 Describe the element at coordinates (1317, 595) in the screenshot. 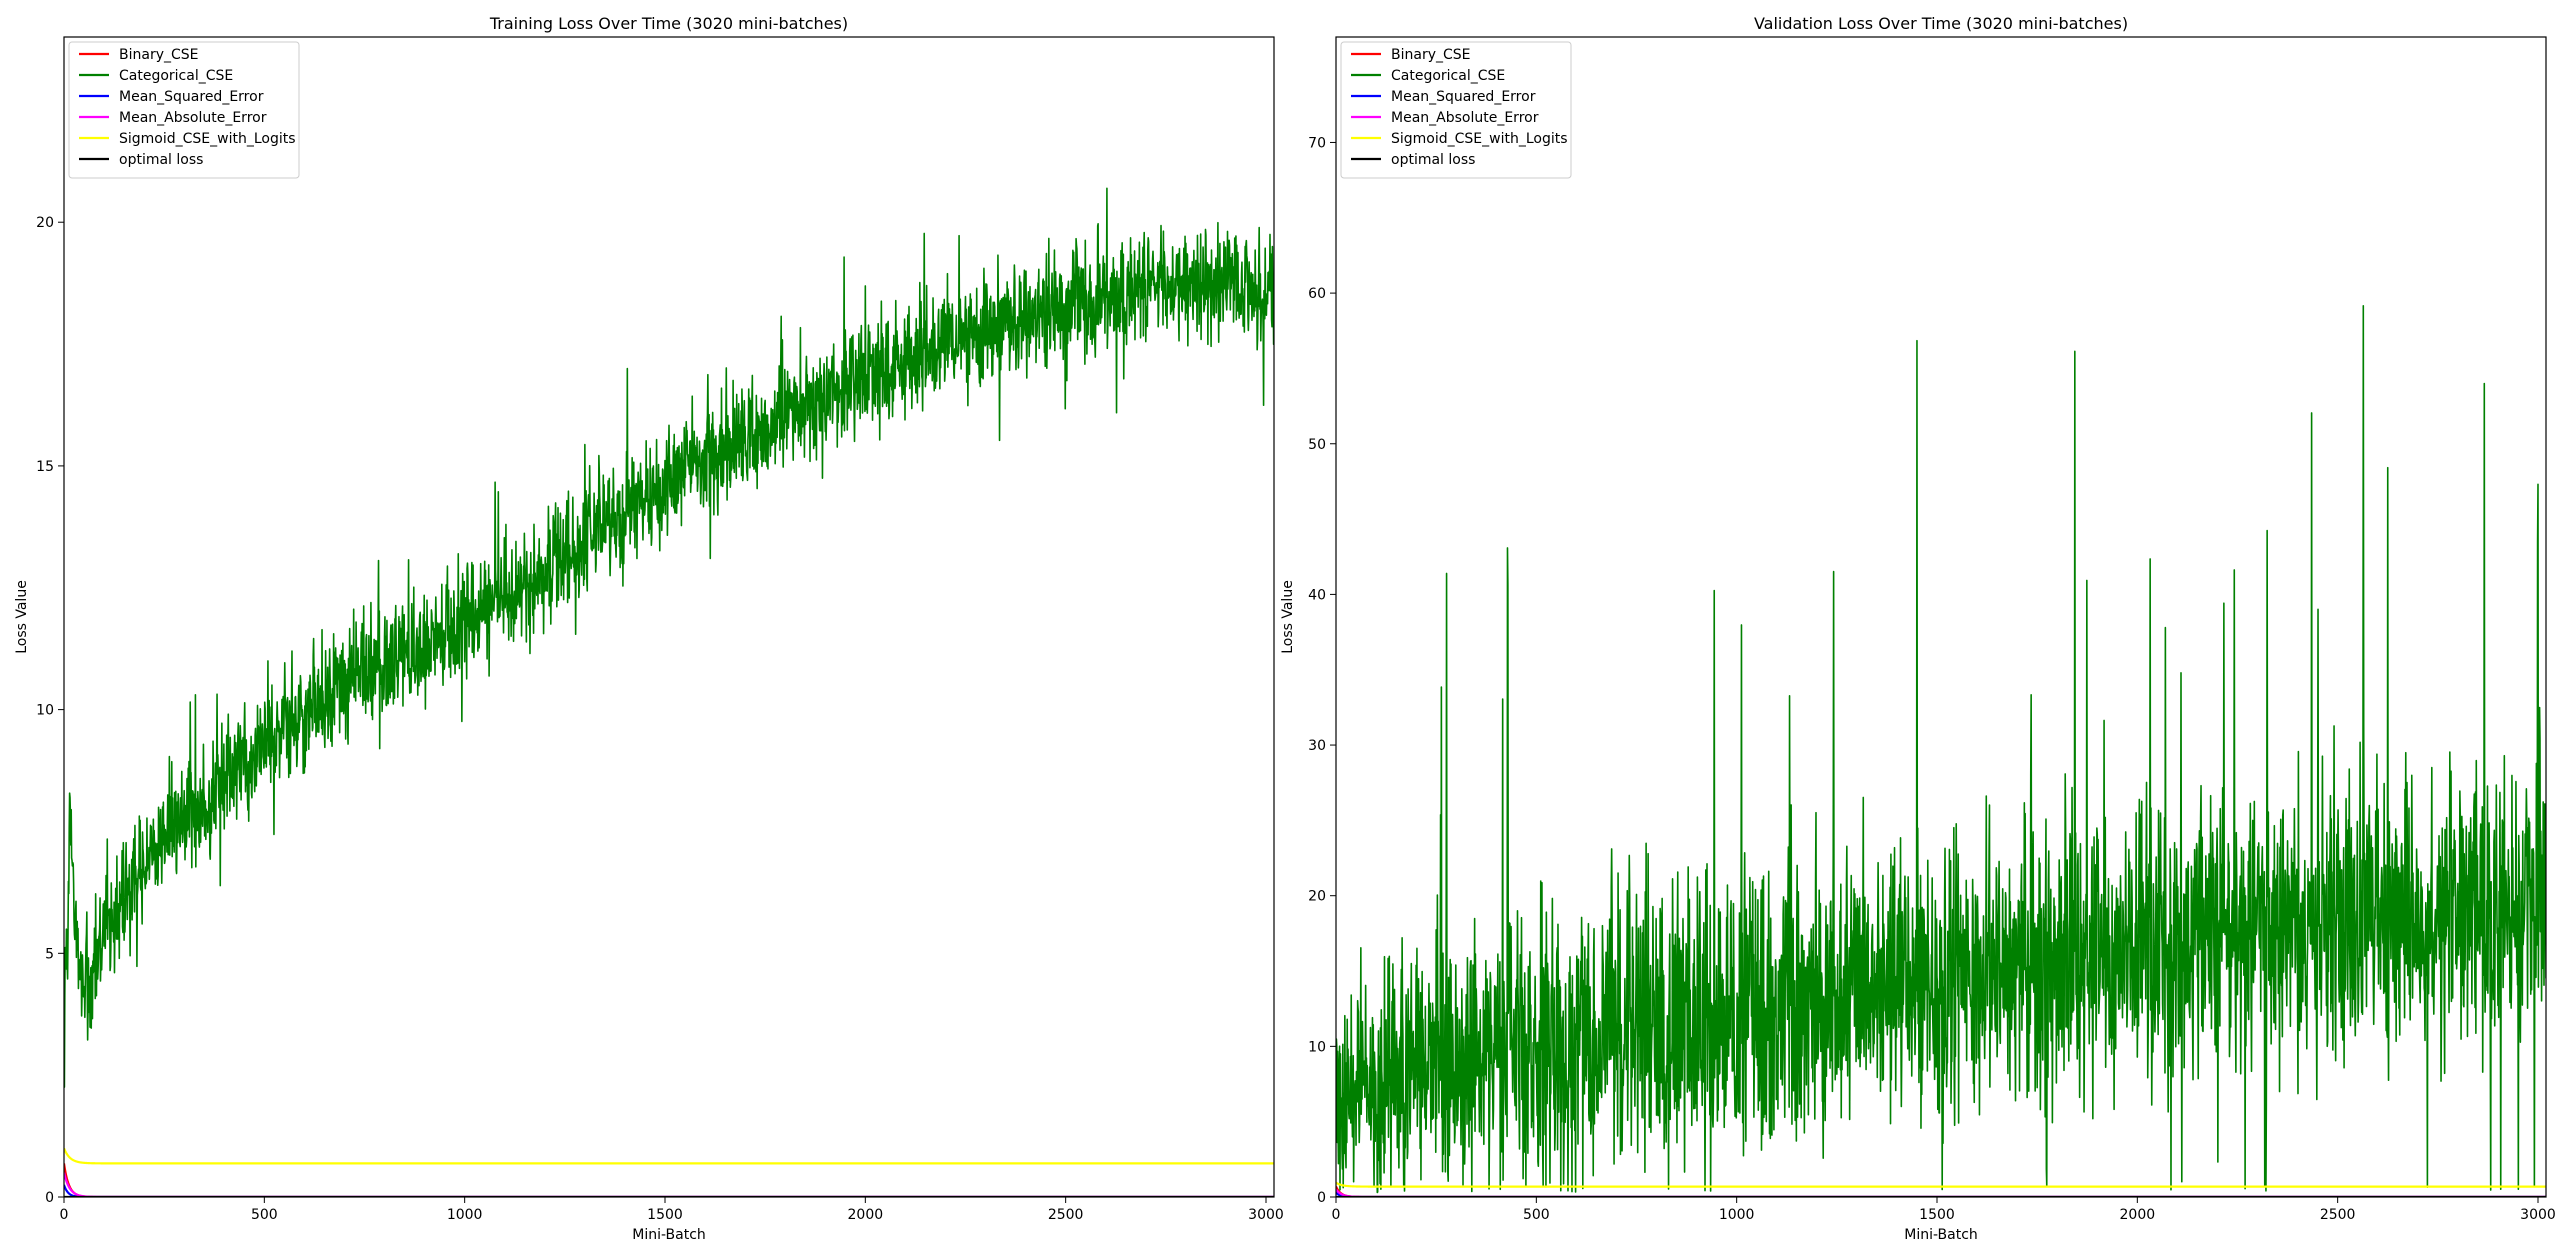

I see `y-tick-label: 40` at that location.